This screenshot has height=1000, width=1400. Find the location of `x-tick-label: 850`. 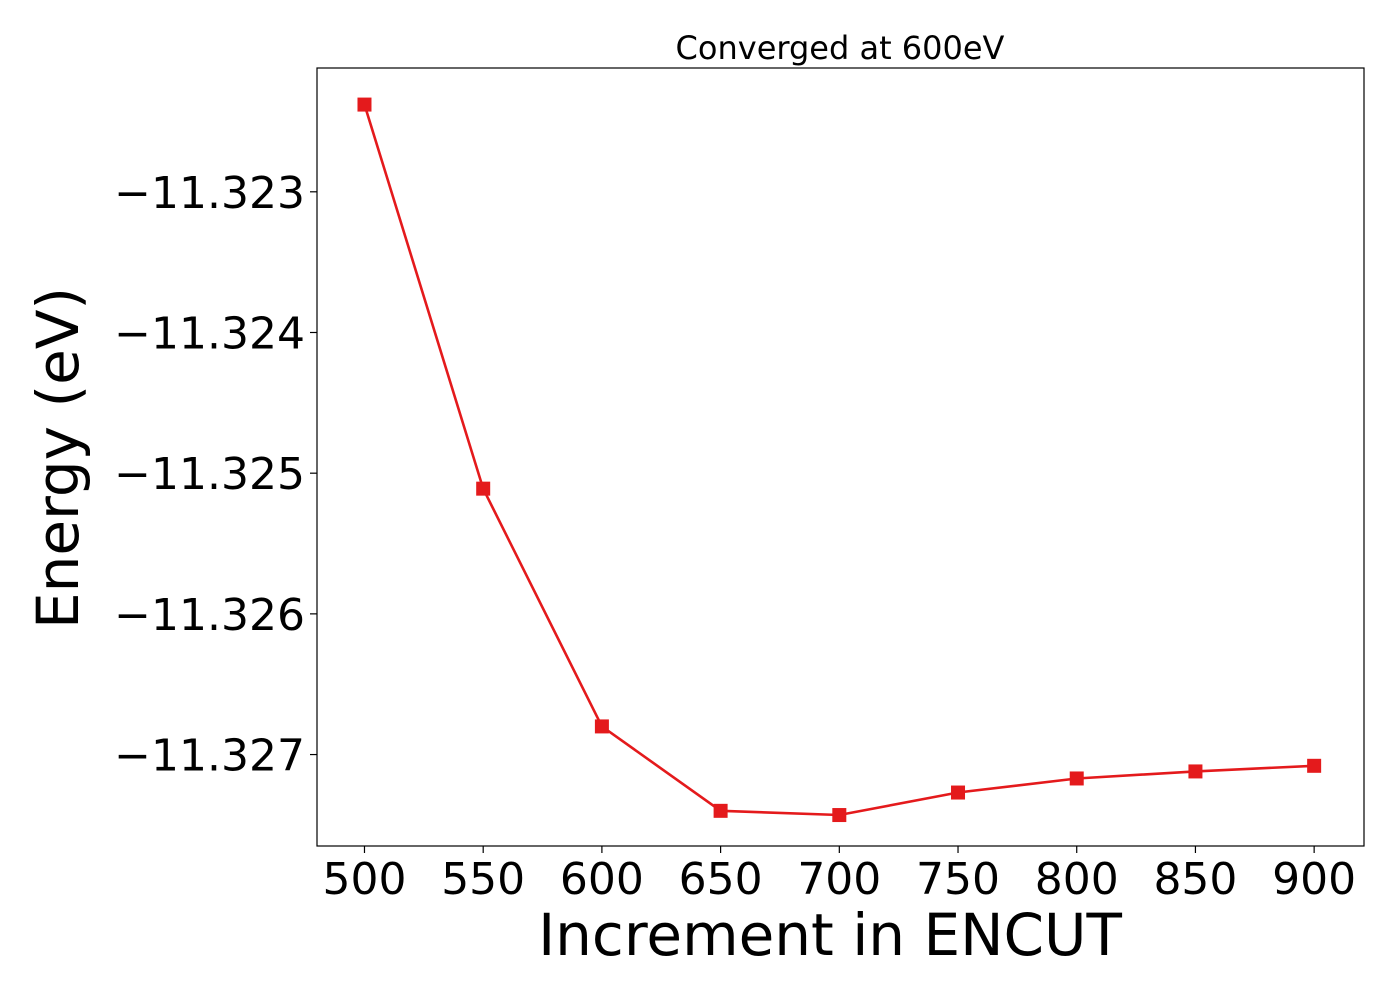

x-tick-label: 850 is located at coordinates (1195, 879).